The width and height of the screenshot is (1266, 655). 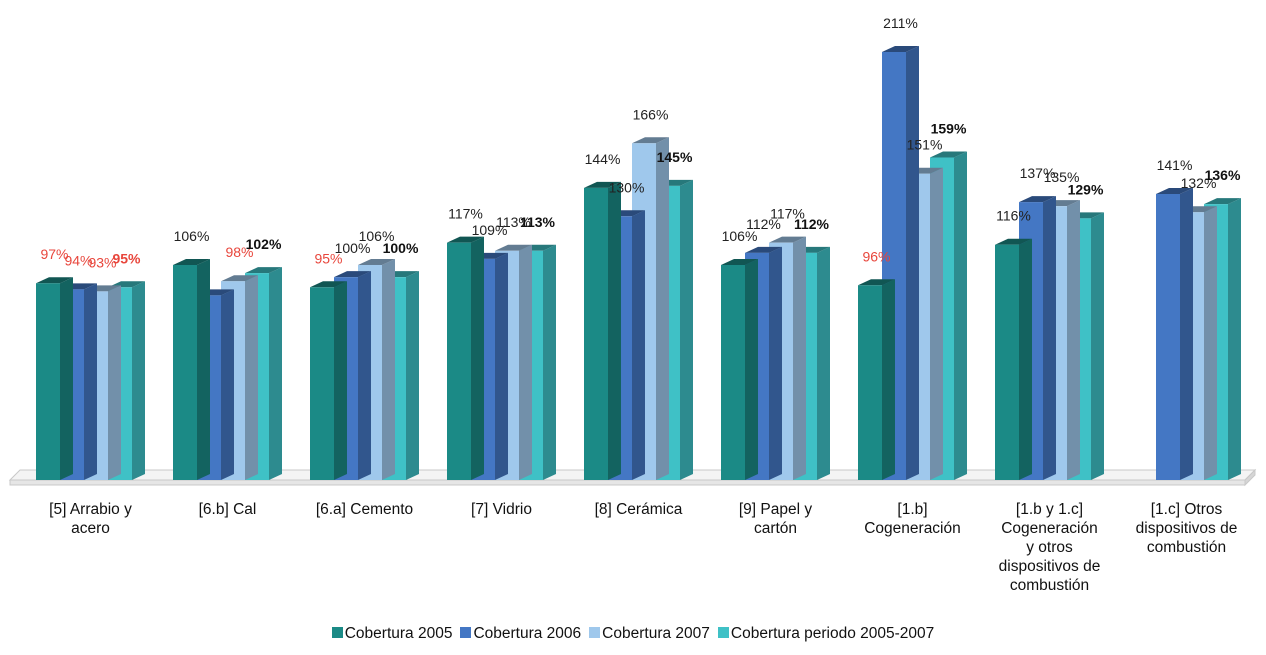 I want to click on category-label: [6.a] Cemento, so click(x=364, y=509).